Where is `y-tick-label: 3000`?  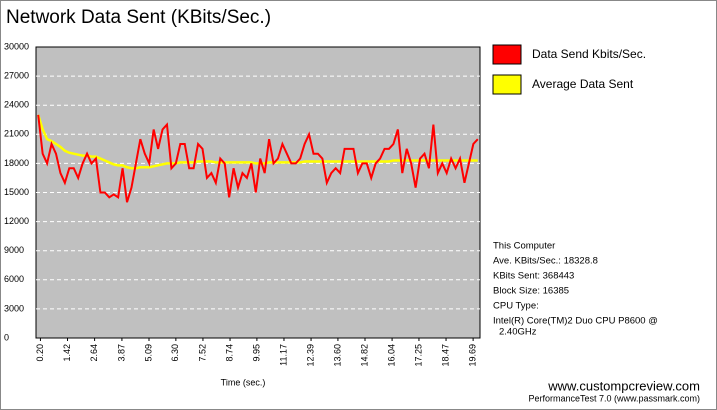
y-tick-label: 3000 is located at coordinates (14, 308).